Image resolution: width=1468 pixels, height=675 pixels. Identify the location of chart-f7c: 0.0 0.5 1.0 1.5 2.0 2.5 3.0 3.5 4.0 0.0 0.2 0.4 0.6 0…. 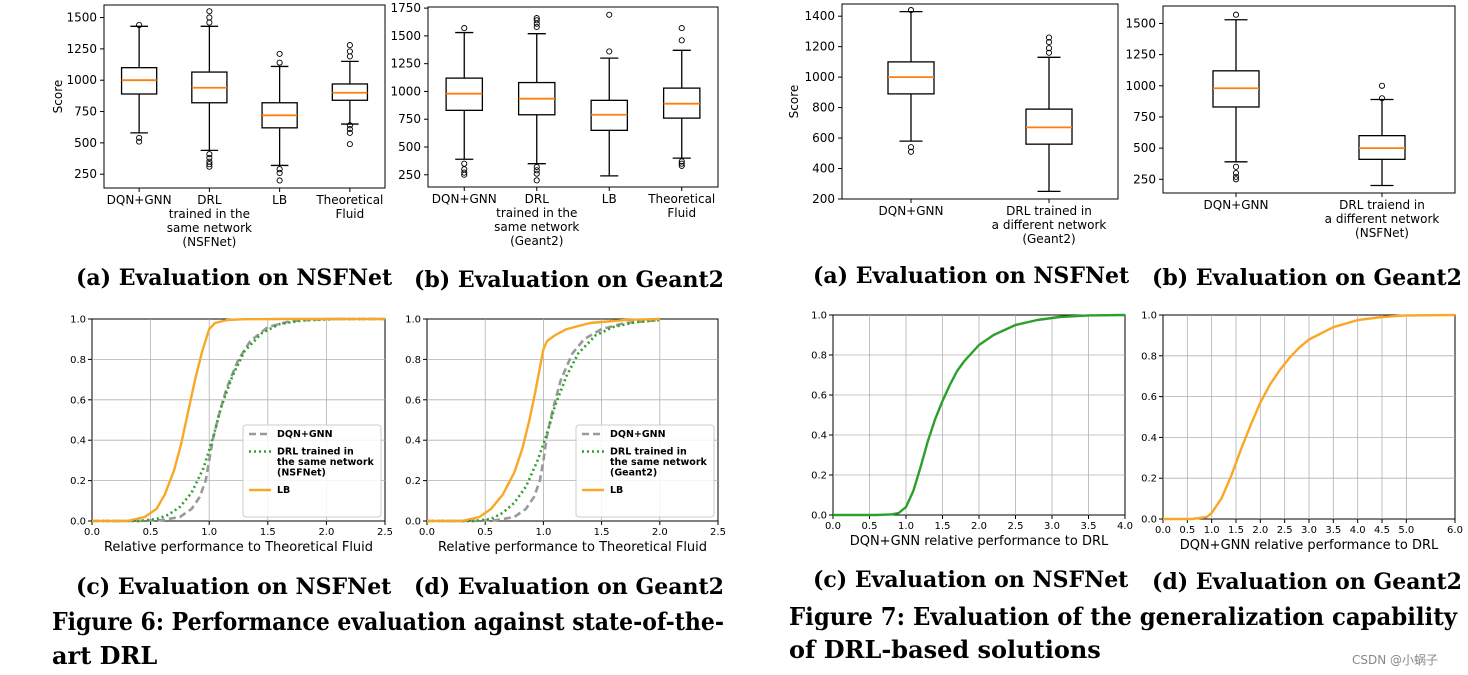
(972, 430).